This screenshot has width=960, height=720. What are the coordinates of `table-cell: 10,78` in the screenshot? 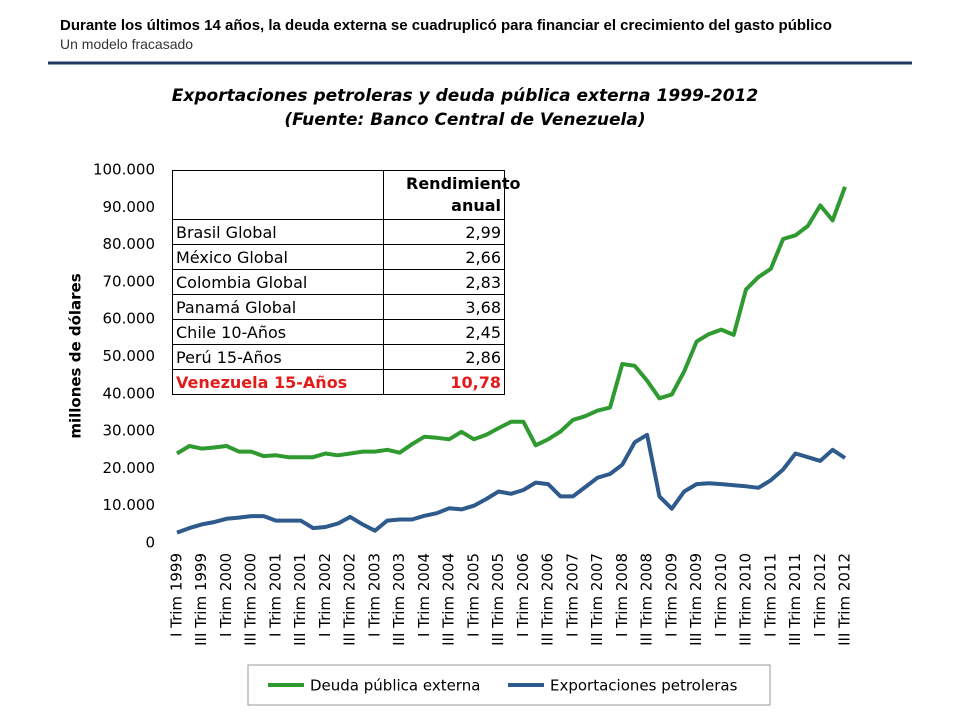 It's located at (444, 382).